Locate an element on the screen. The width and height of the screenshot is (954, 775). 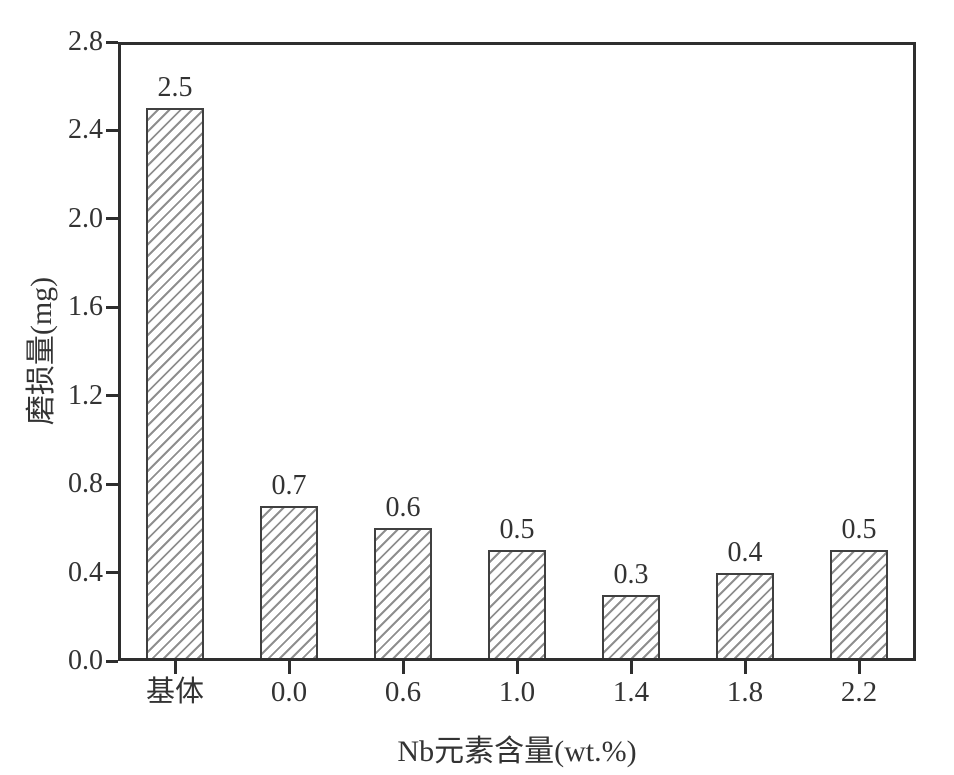
bar-value-label: 0.4 is located at coordinates (745, 552).